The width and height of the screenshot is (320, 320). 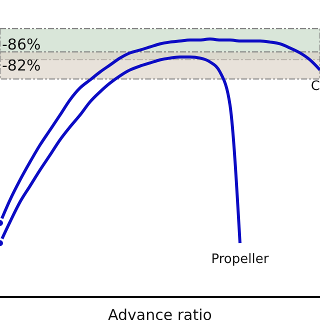 I want to click on series-label: Propeller, so click(x=240, y=260).